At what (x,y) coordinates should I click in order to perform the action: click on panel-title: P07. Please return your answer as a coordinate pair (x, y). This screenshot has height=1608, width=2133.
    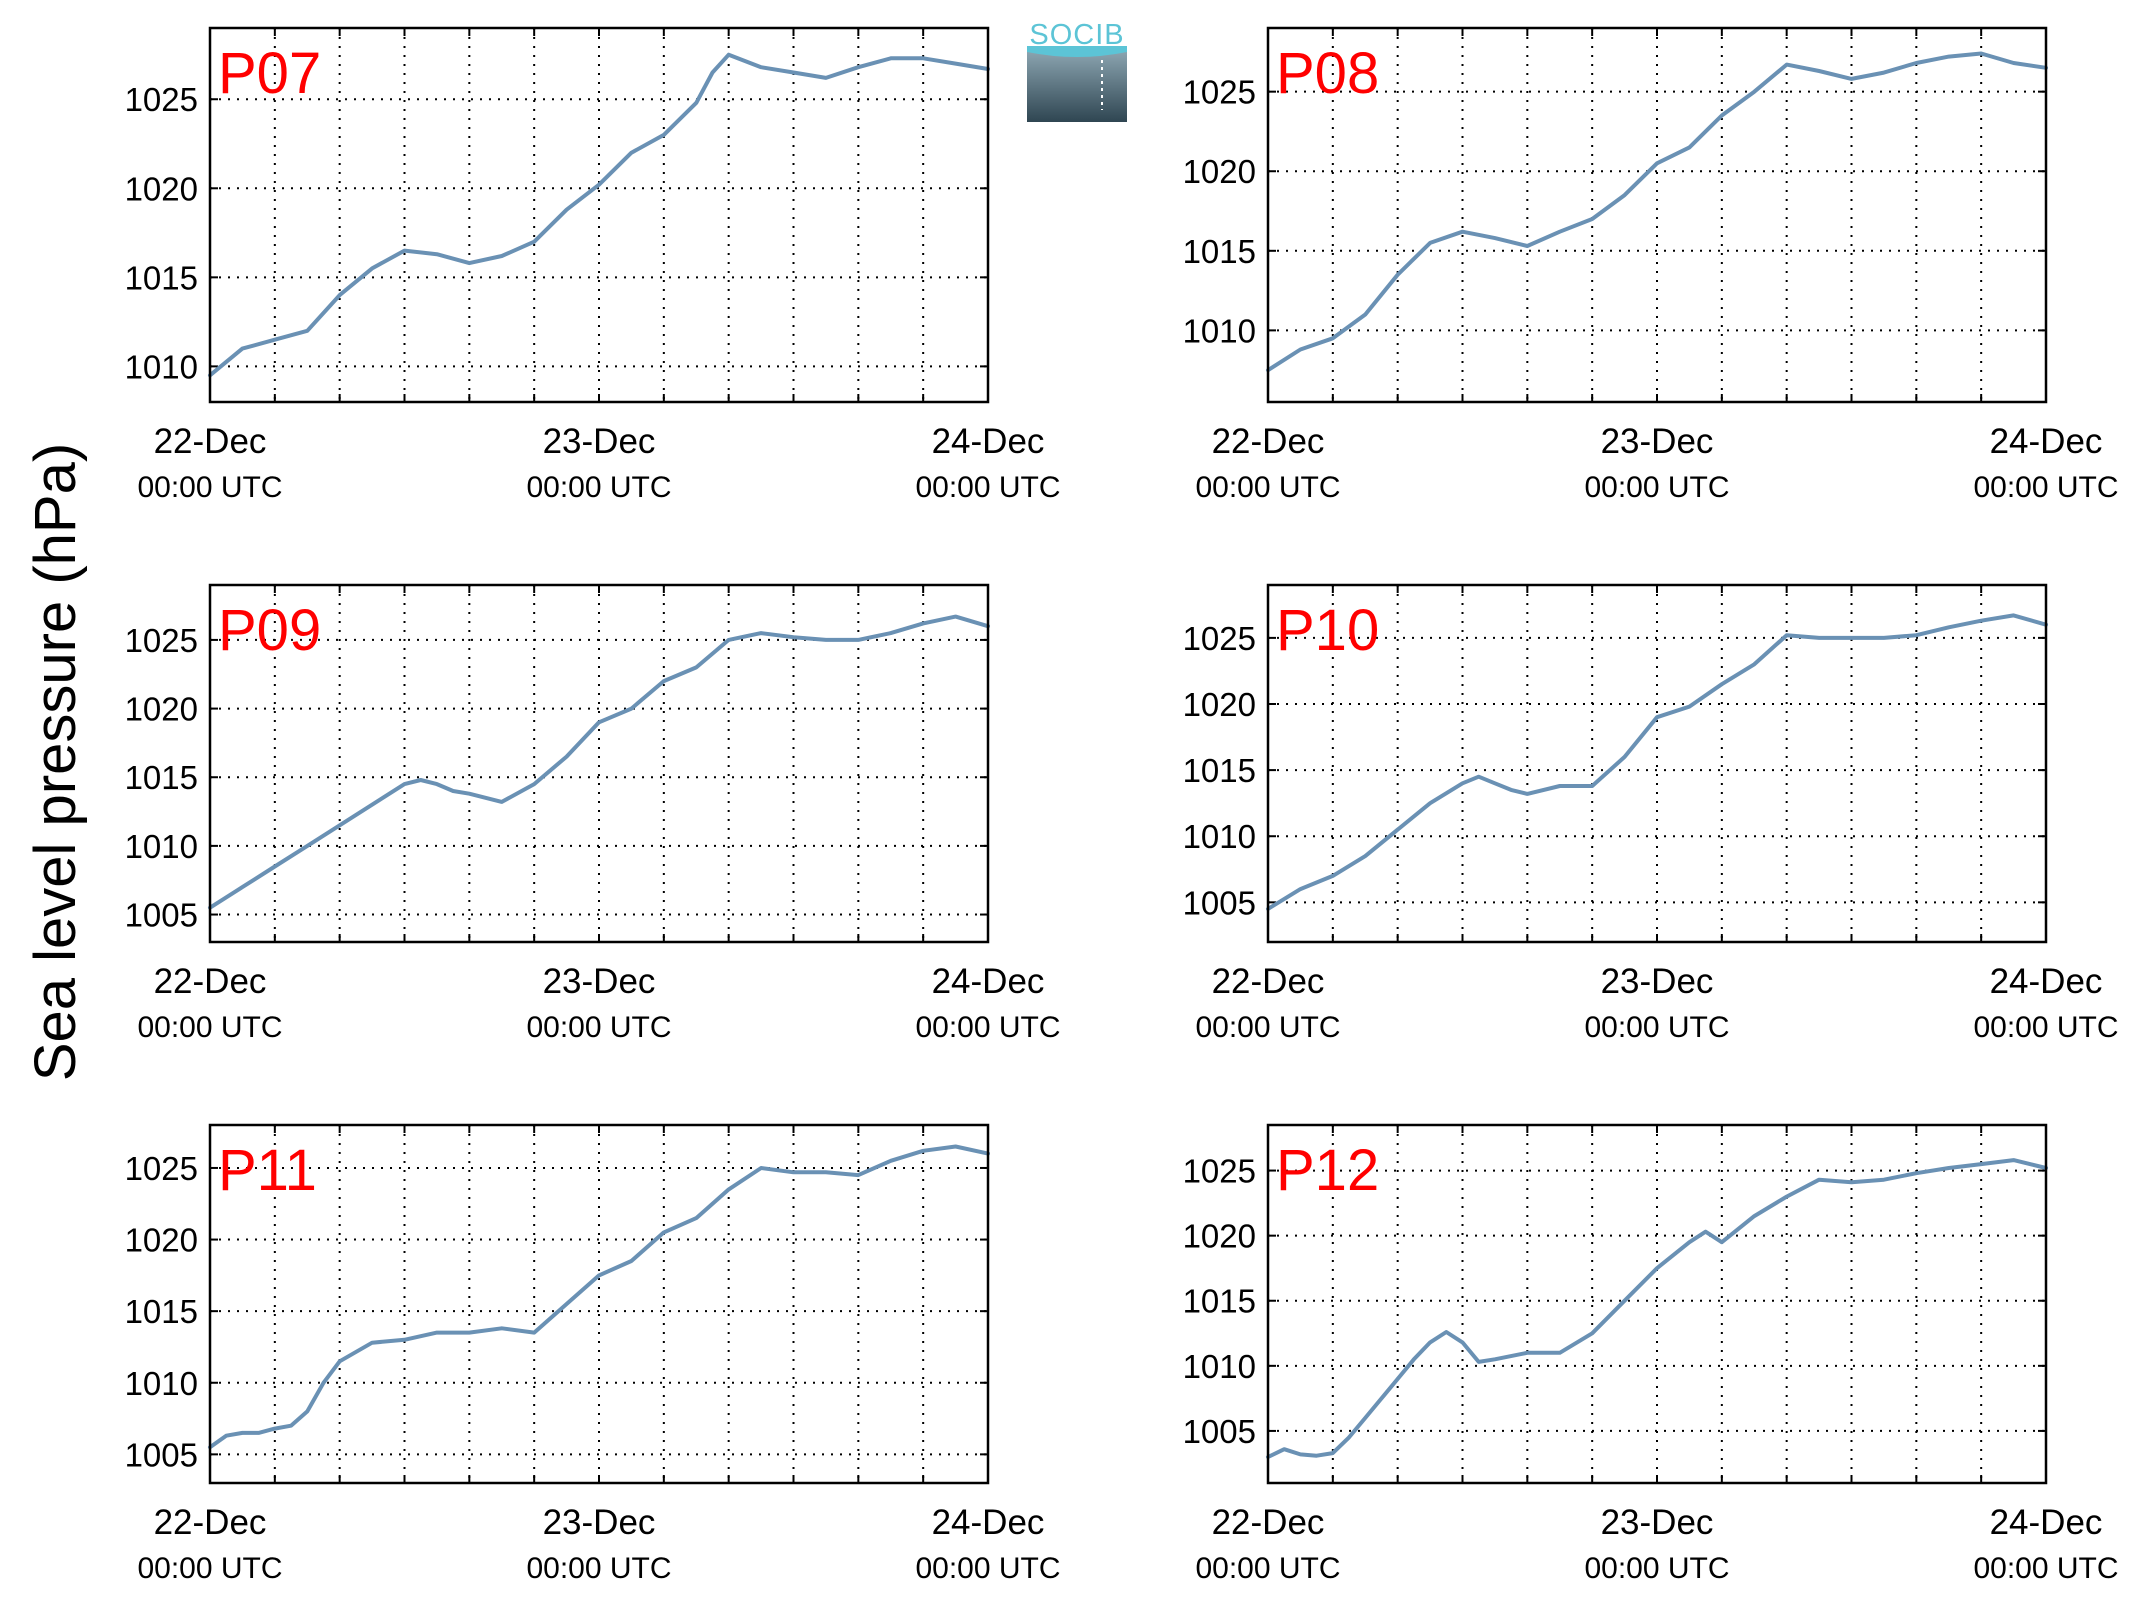
    Looking at the image, I should click on (269, 73).